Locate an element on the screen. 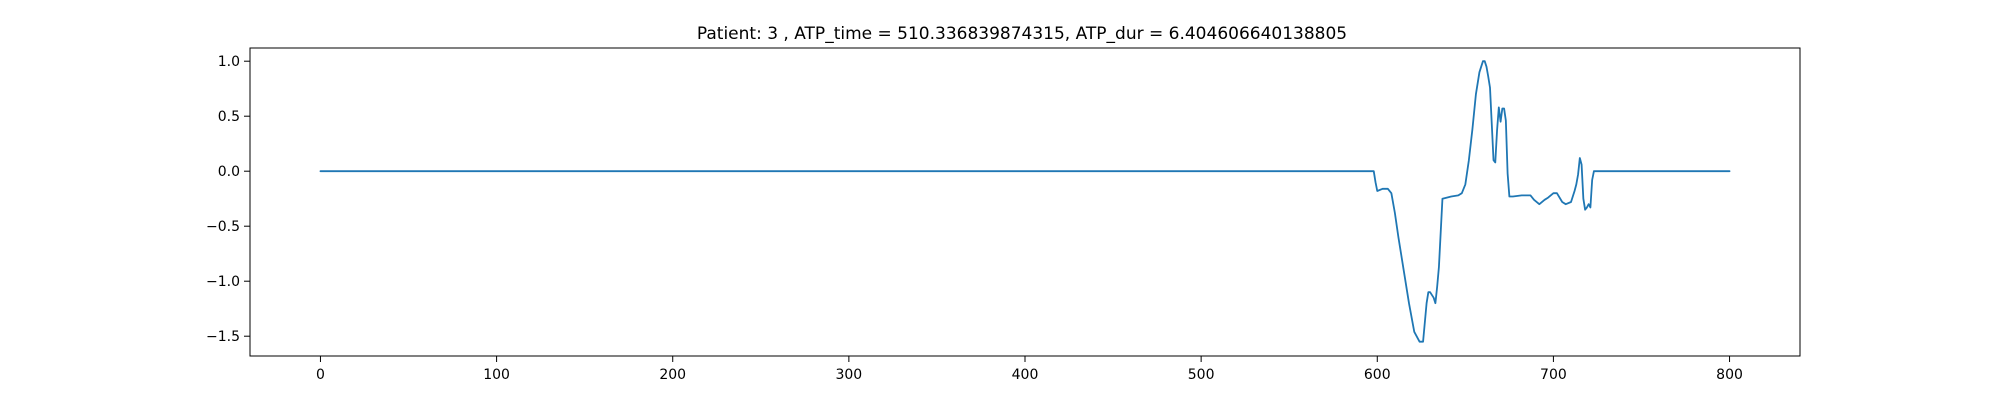 The width and height of the screenshot is (2000, 400). y-tick-label: 1.0 is located at coordinates (229, 62).